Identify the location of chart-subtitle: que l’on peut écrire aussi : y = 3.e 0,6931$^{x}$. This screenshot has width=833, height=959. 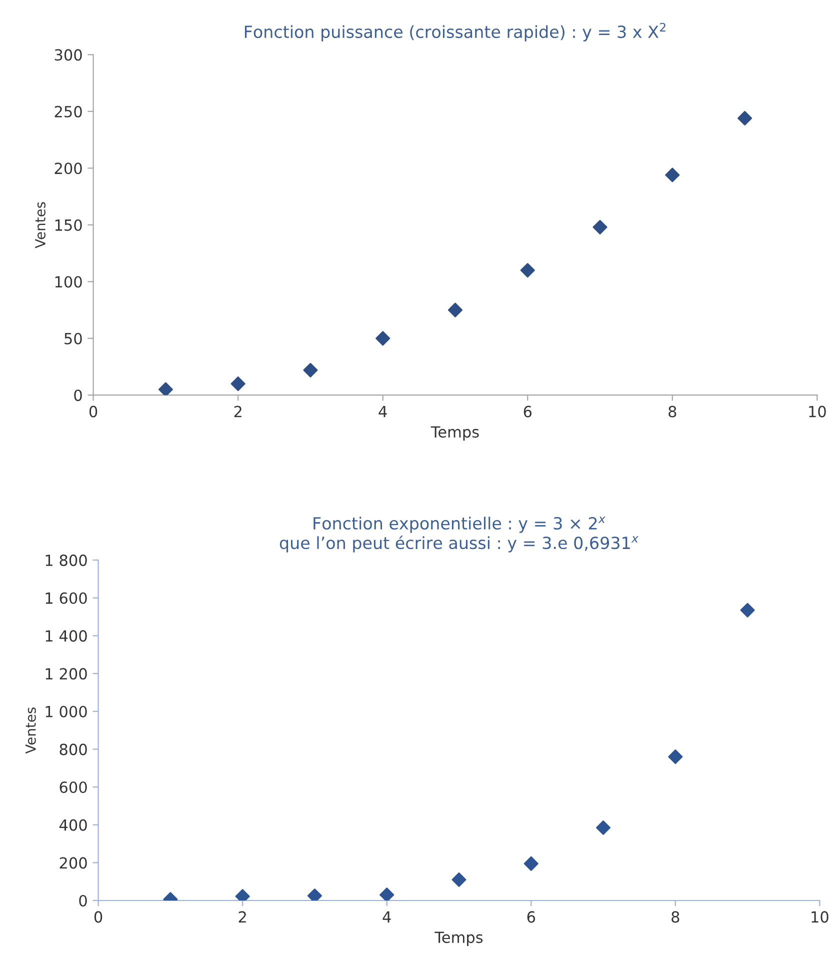
(459, 544).